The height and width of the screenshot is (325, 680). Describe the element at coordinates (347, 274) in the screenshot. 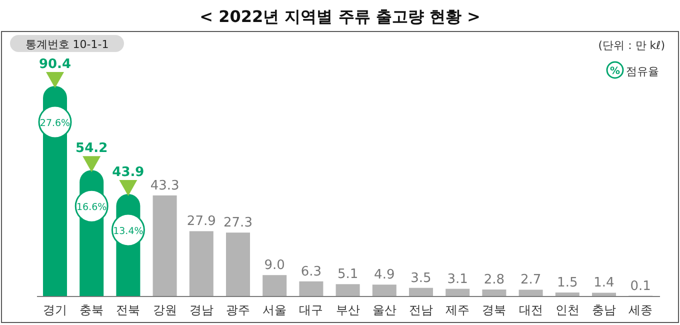

I see `data-label: 5.1` at that location.